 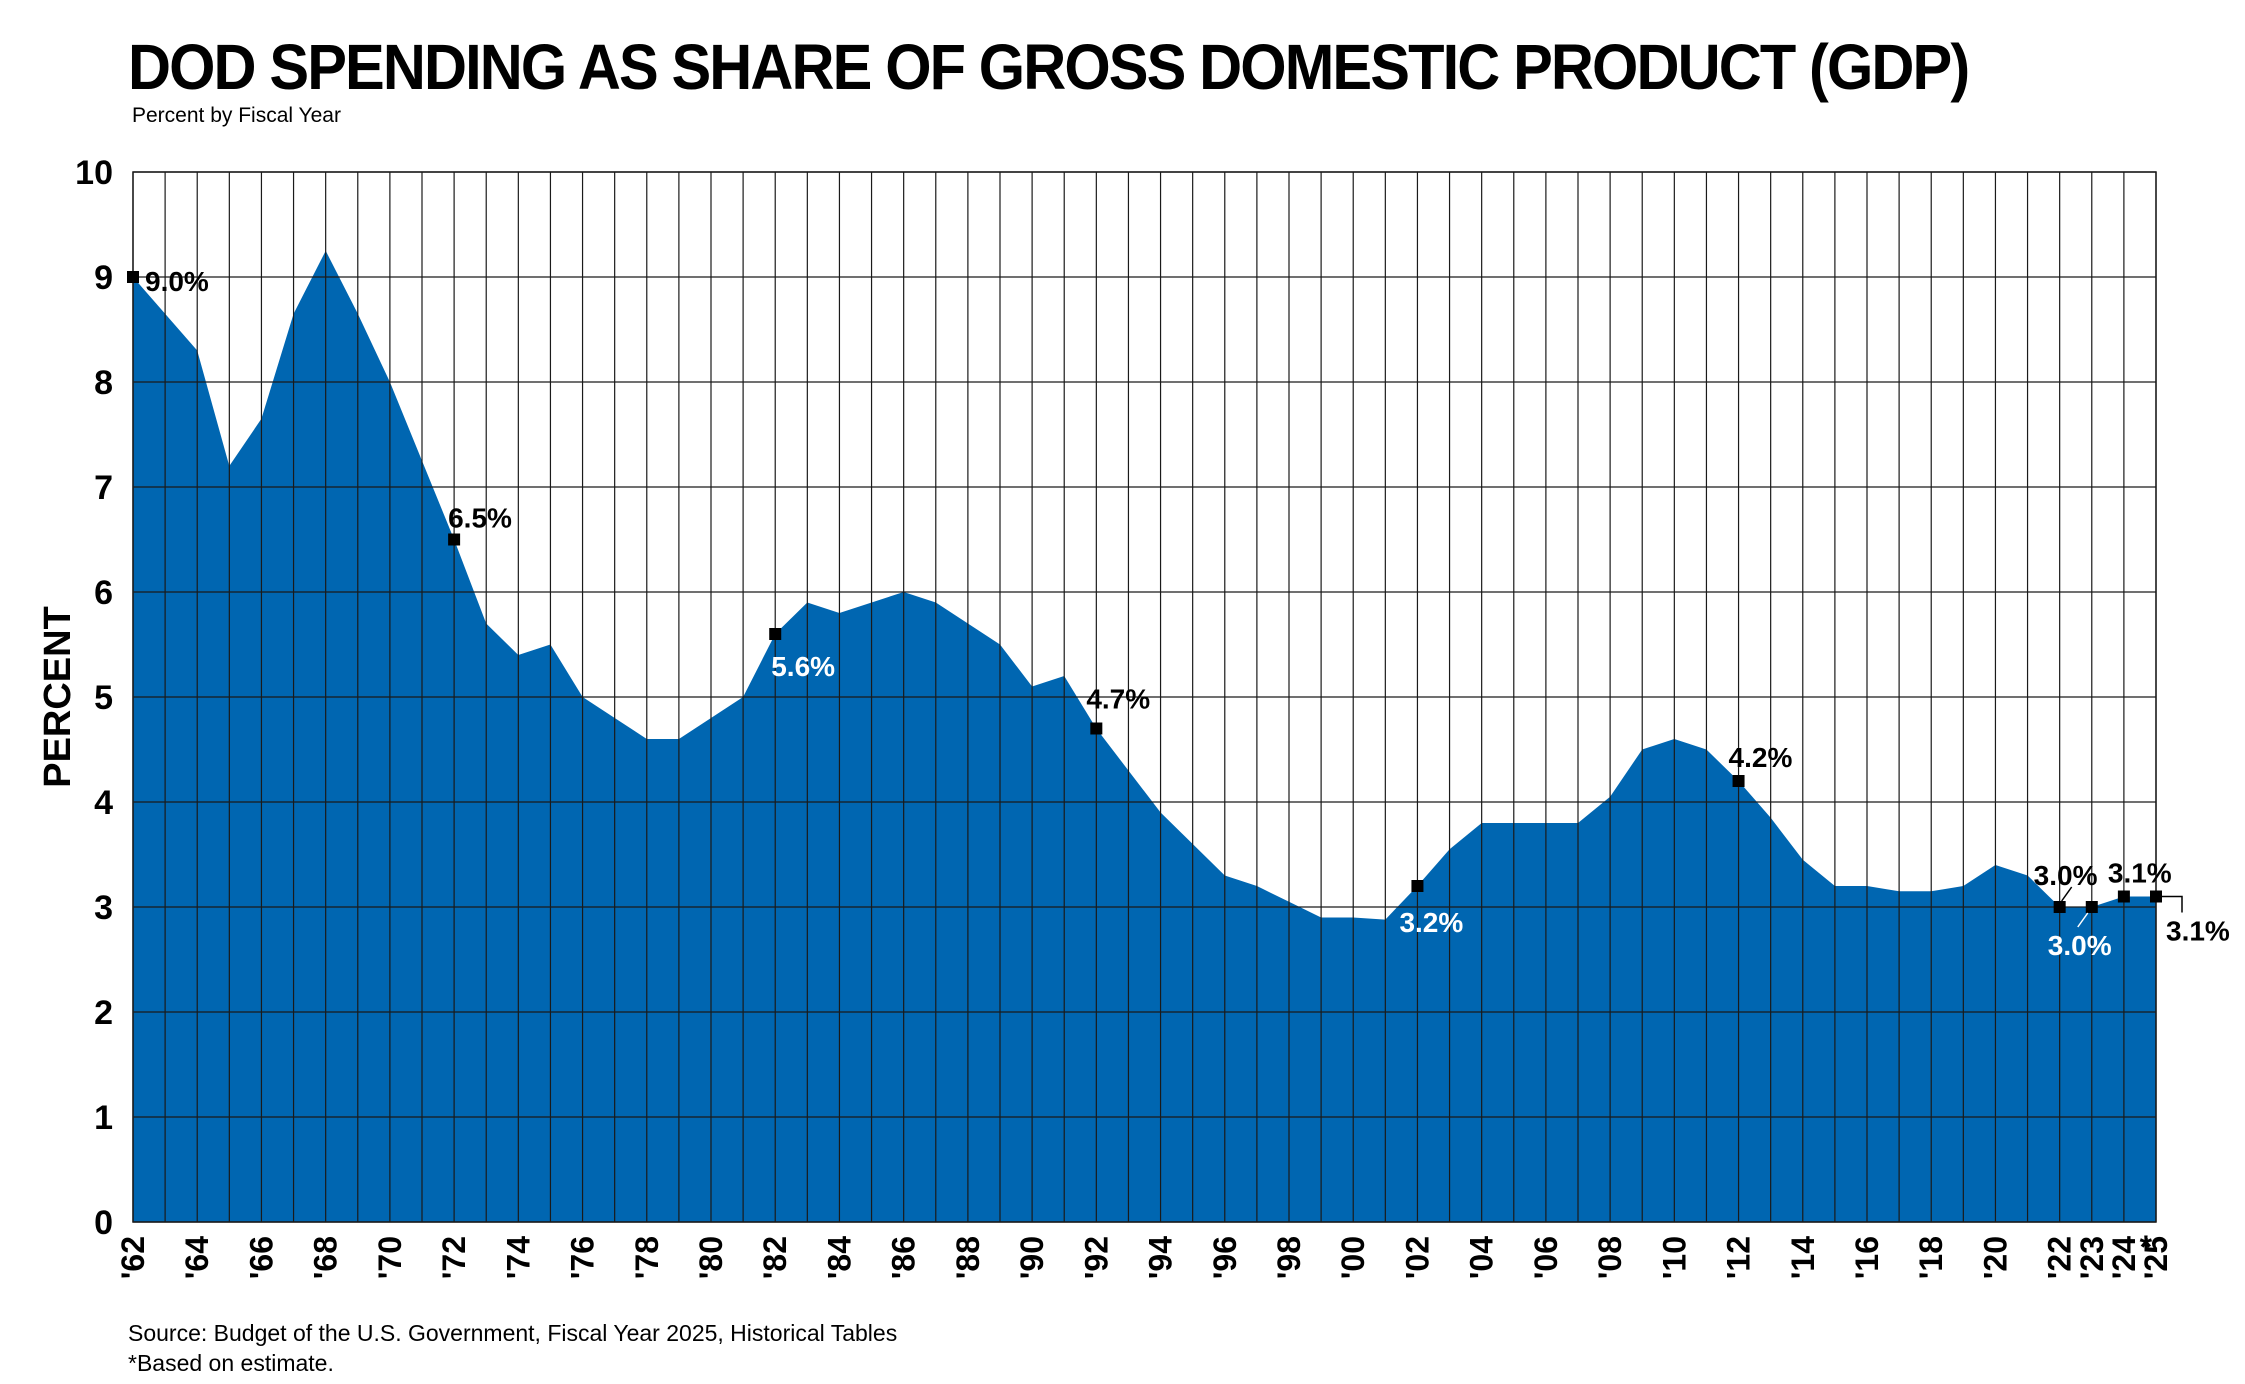 I want to click on x-tick-label: '90, so click(x=1032, y=1257).